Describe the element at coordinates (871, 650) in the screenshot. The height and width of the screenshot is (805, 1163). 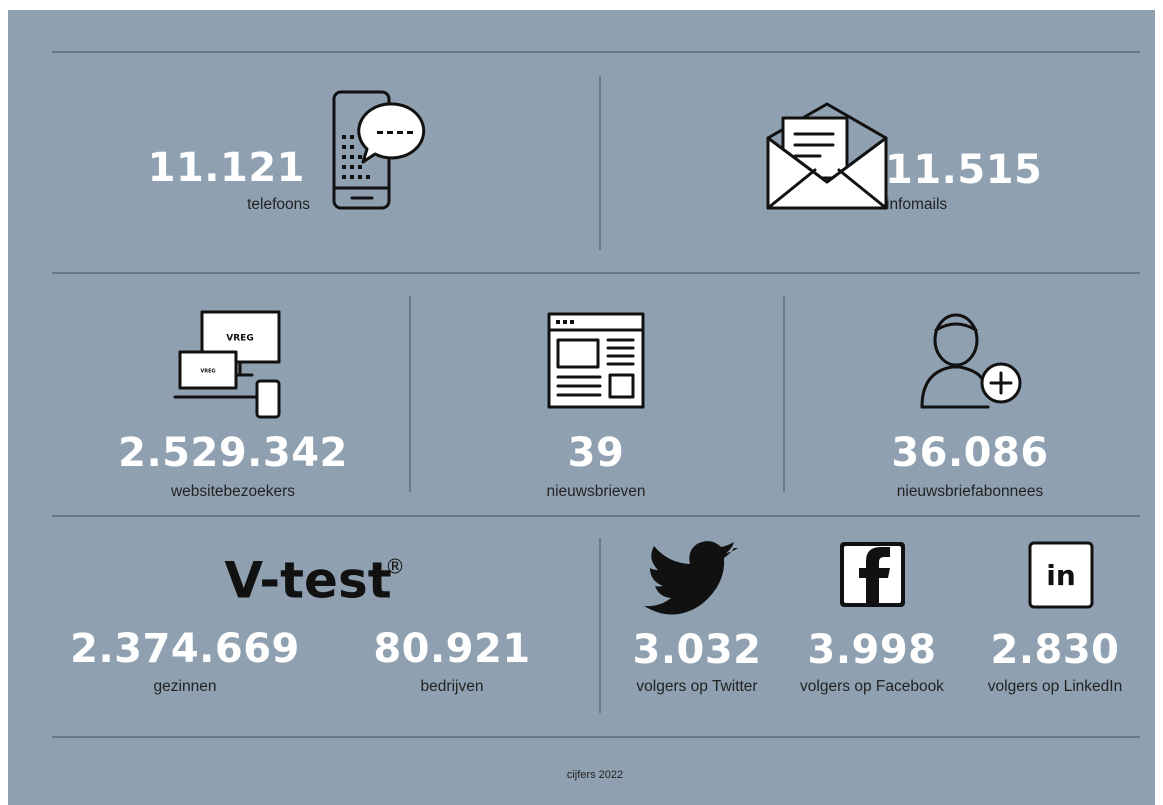
I see `stat-value: 3.998` at that location.